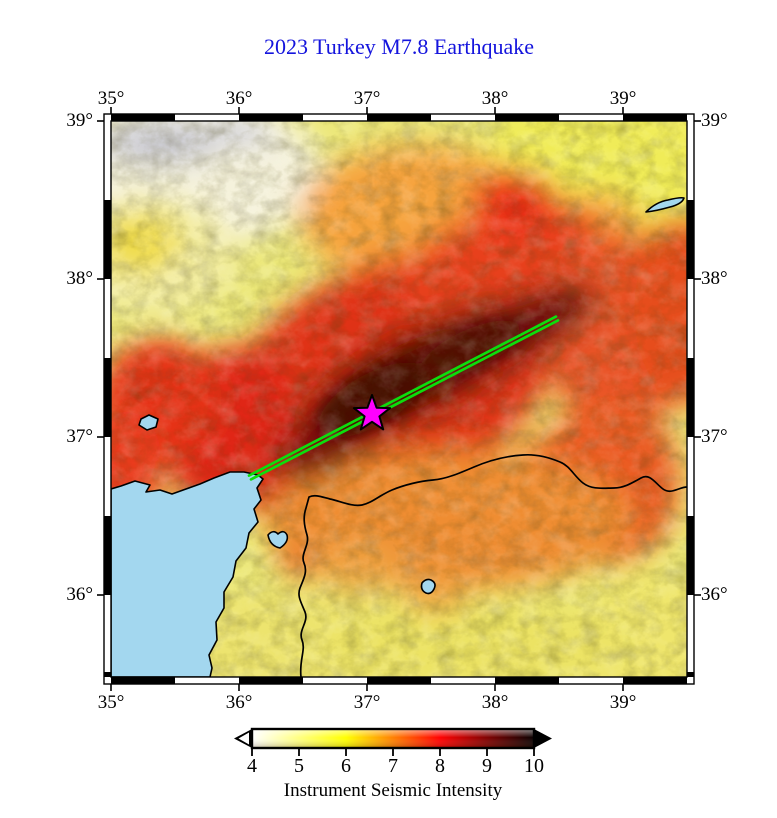 This screenshot has width=777, height=818. I want to click on colorbar, so click(393, 741).